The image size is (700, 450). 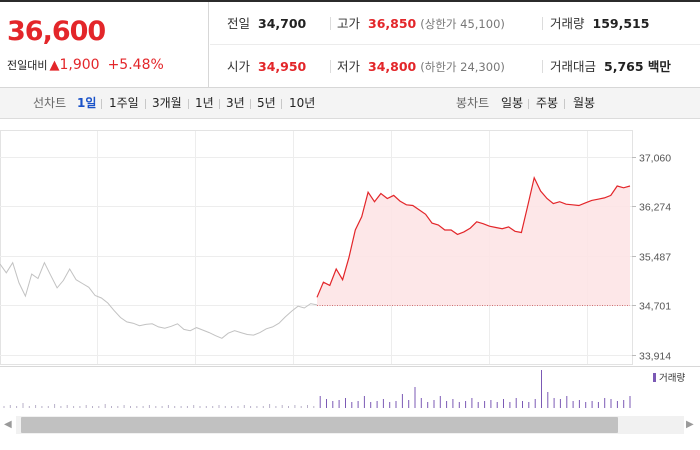 What do you see at coordinates (655, 258) in the screenshot?
I see `y-tick-label: 35,487` at bounding box center [655, 258].